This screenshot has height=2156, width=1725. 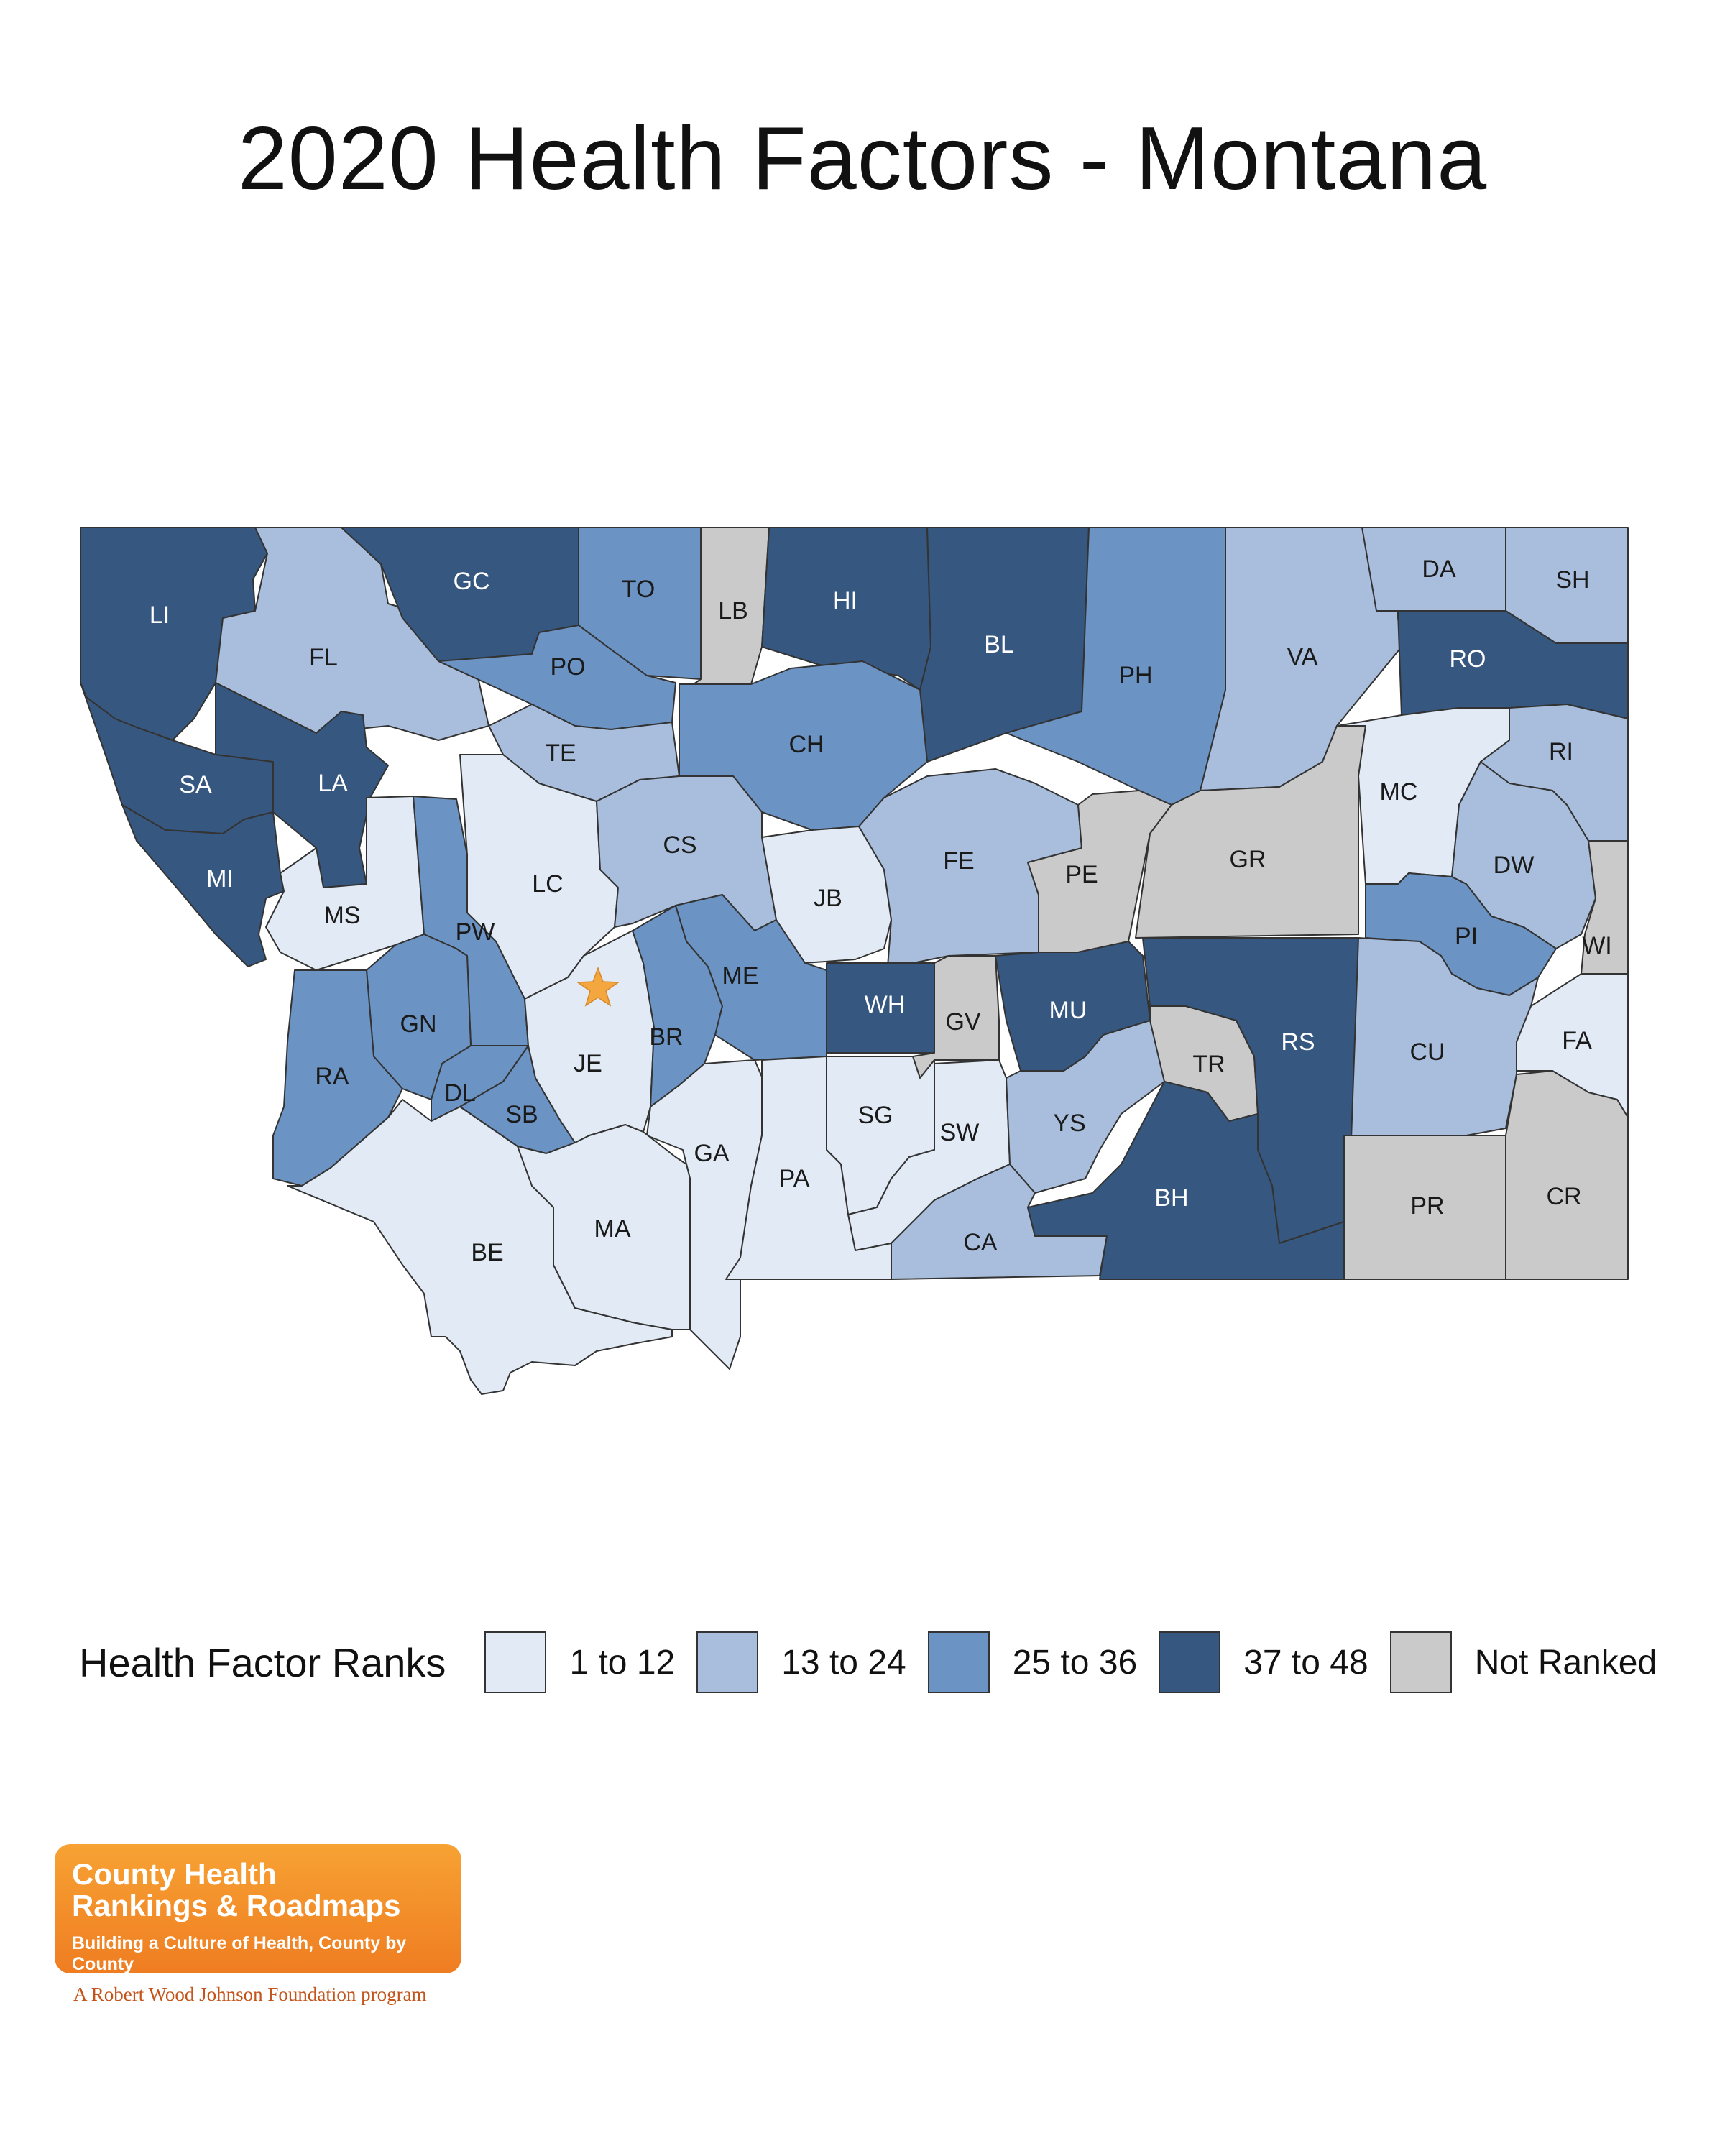 I want to click on county-label-va: VA, so click(x=1302, y=657).